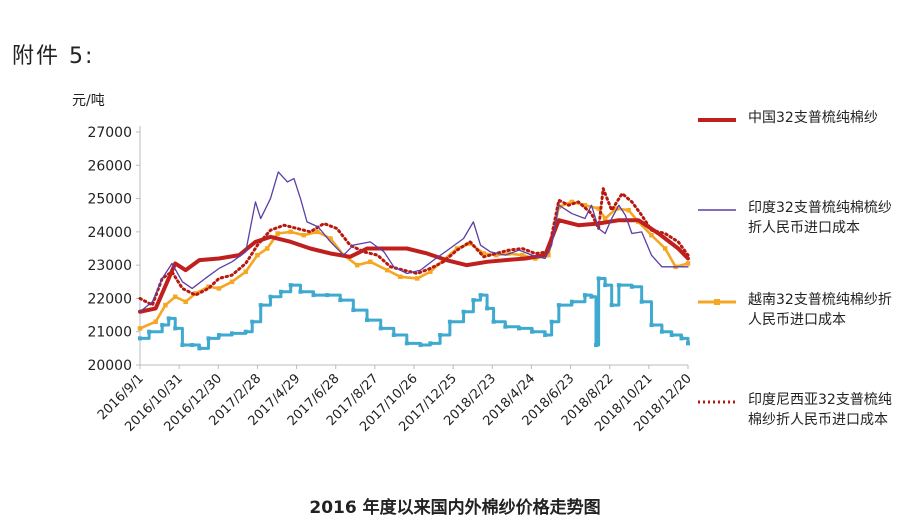  I want to click on legend-label-china: 中国32支普梳纯棉纱, so click(813, 118).